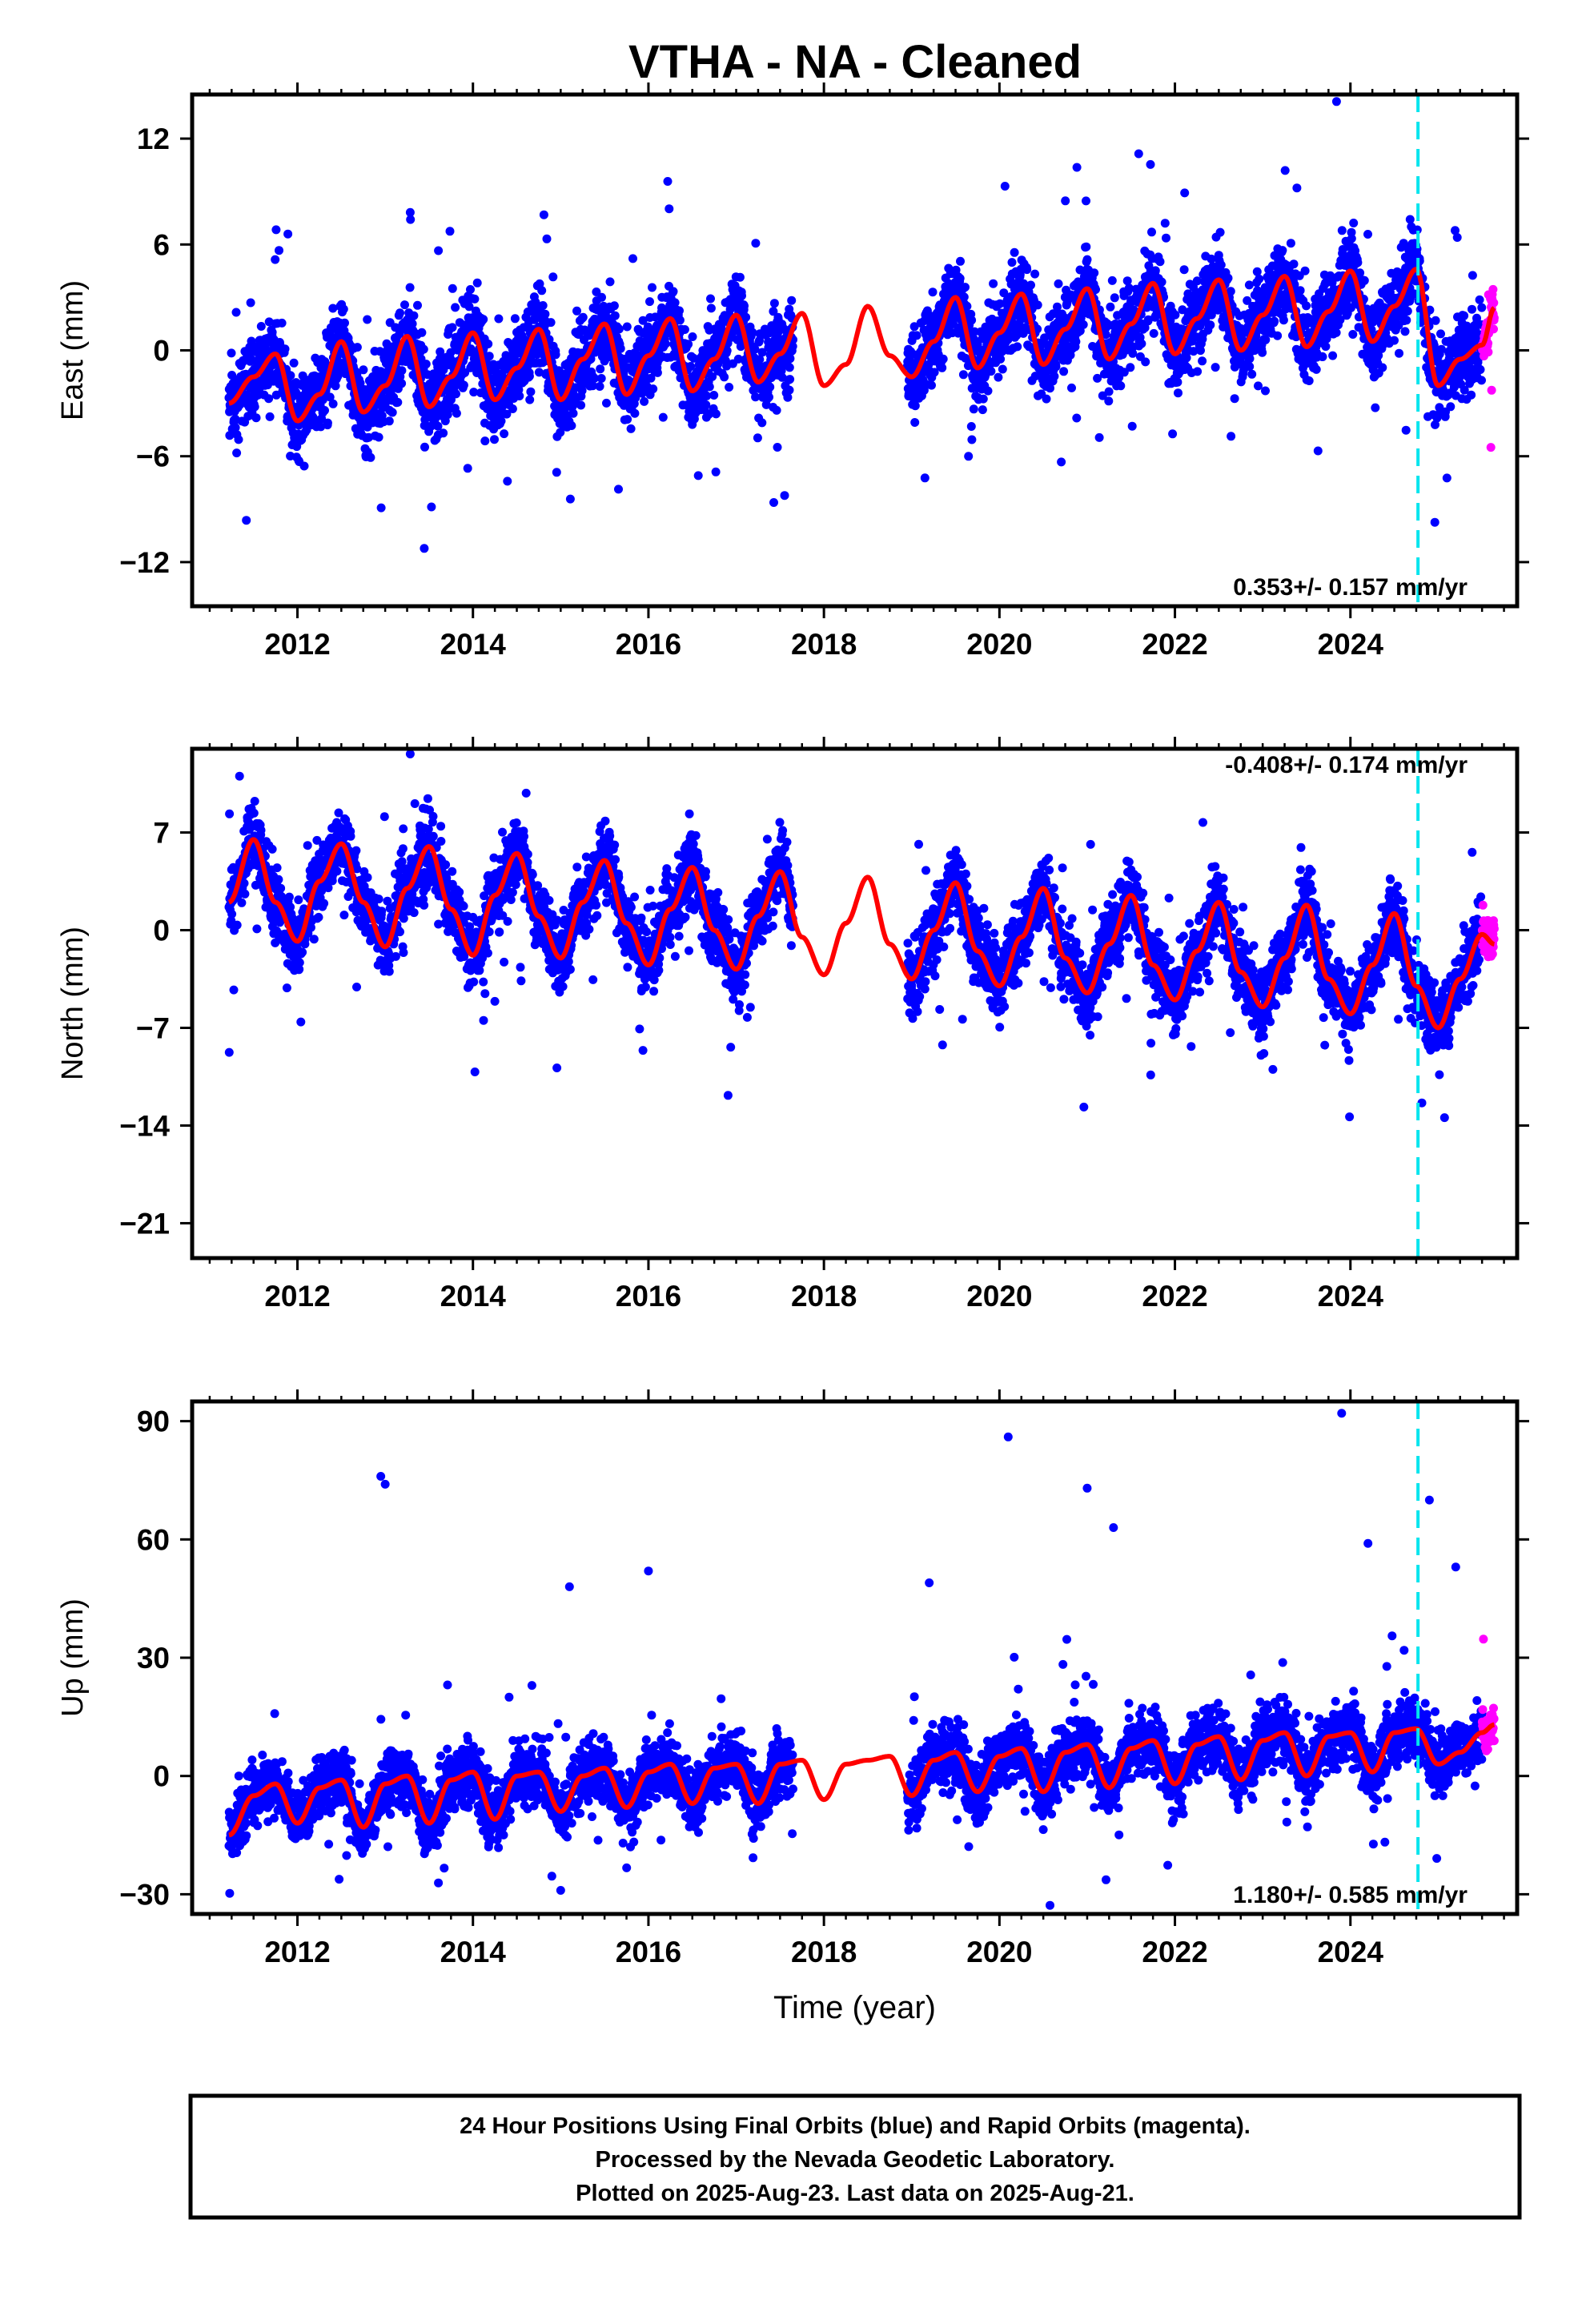  I want to click on x-tick-label: 2016, so click(648, 644).